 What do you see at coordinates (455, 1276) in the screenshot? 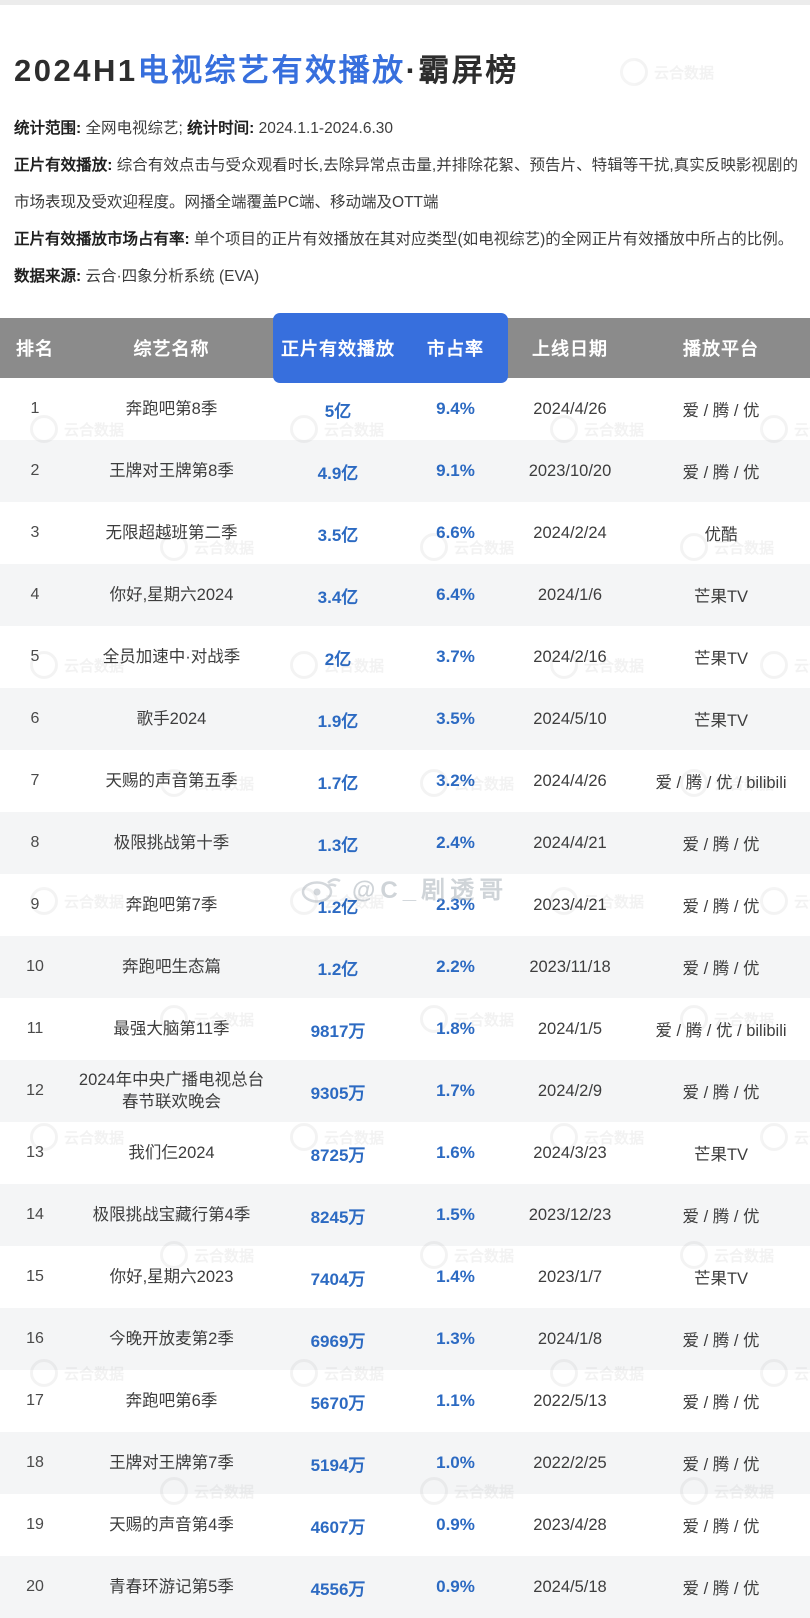
I see `cell-share: 1.4%` at bounding box center [455, 1276].